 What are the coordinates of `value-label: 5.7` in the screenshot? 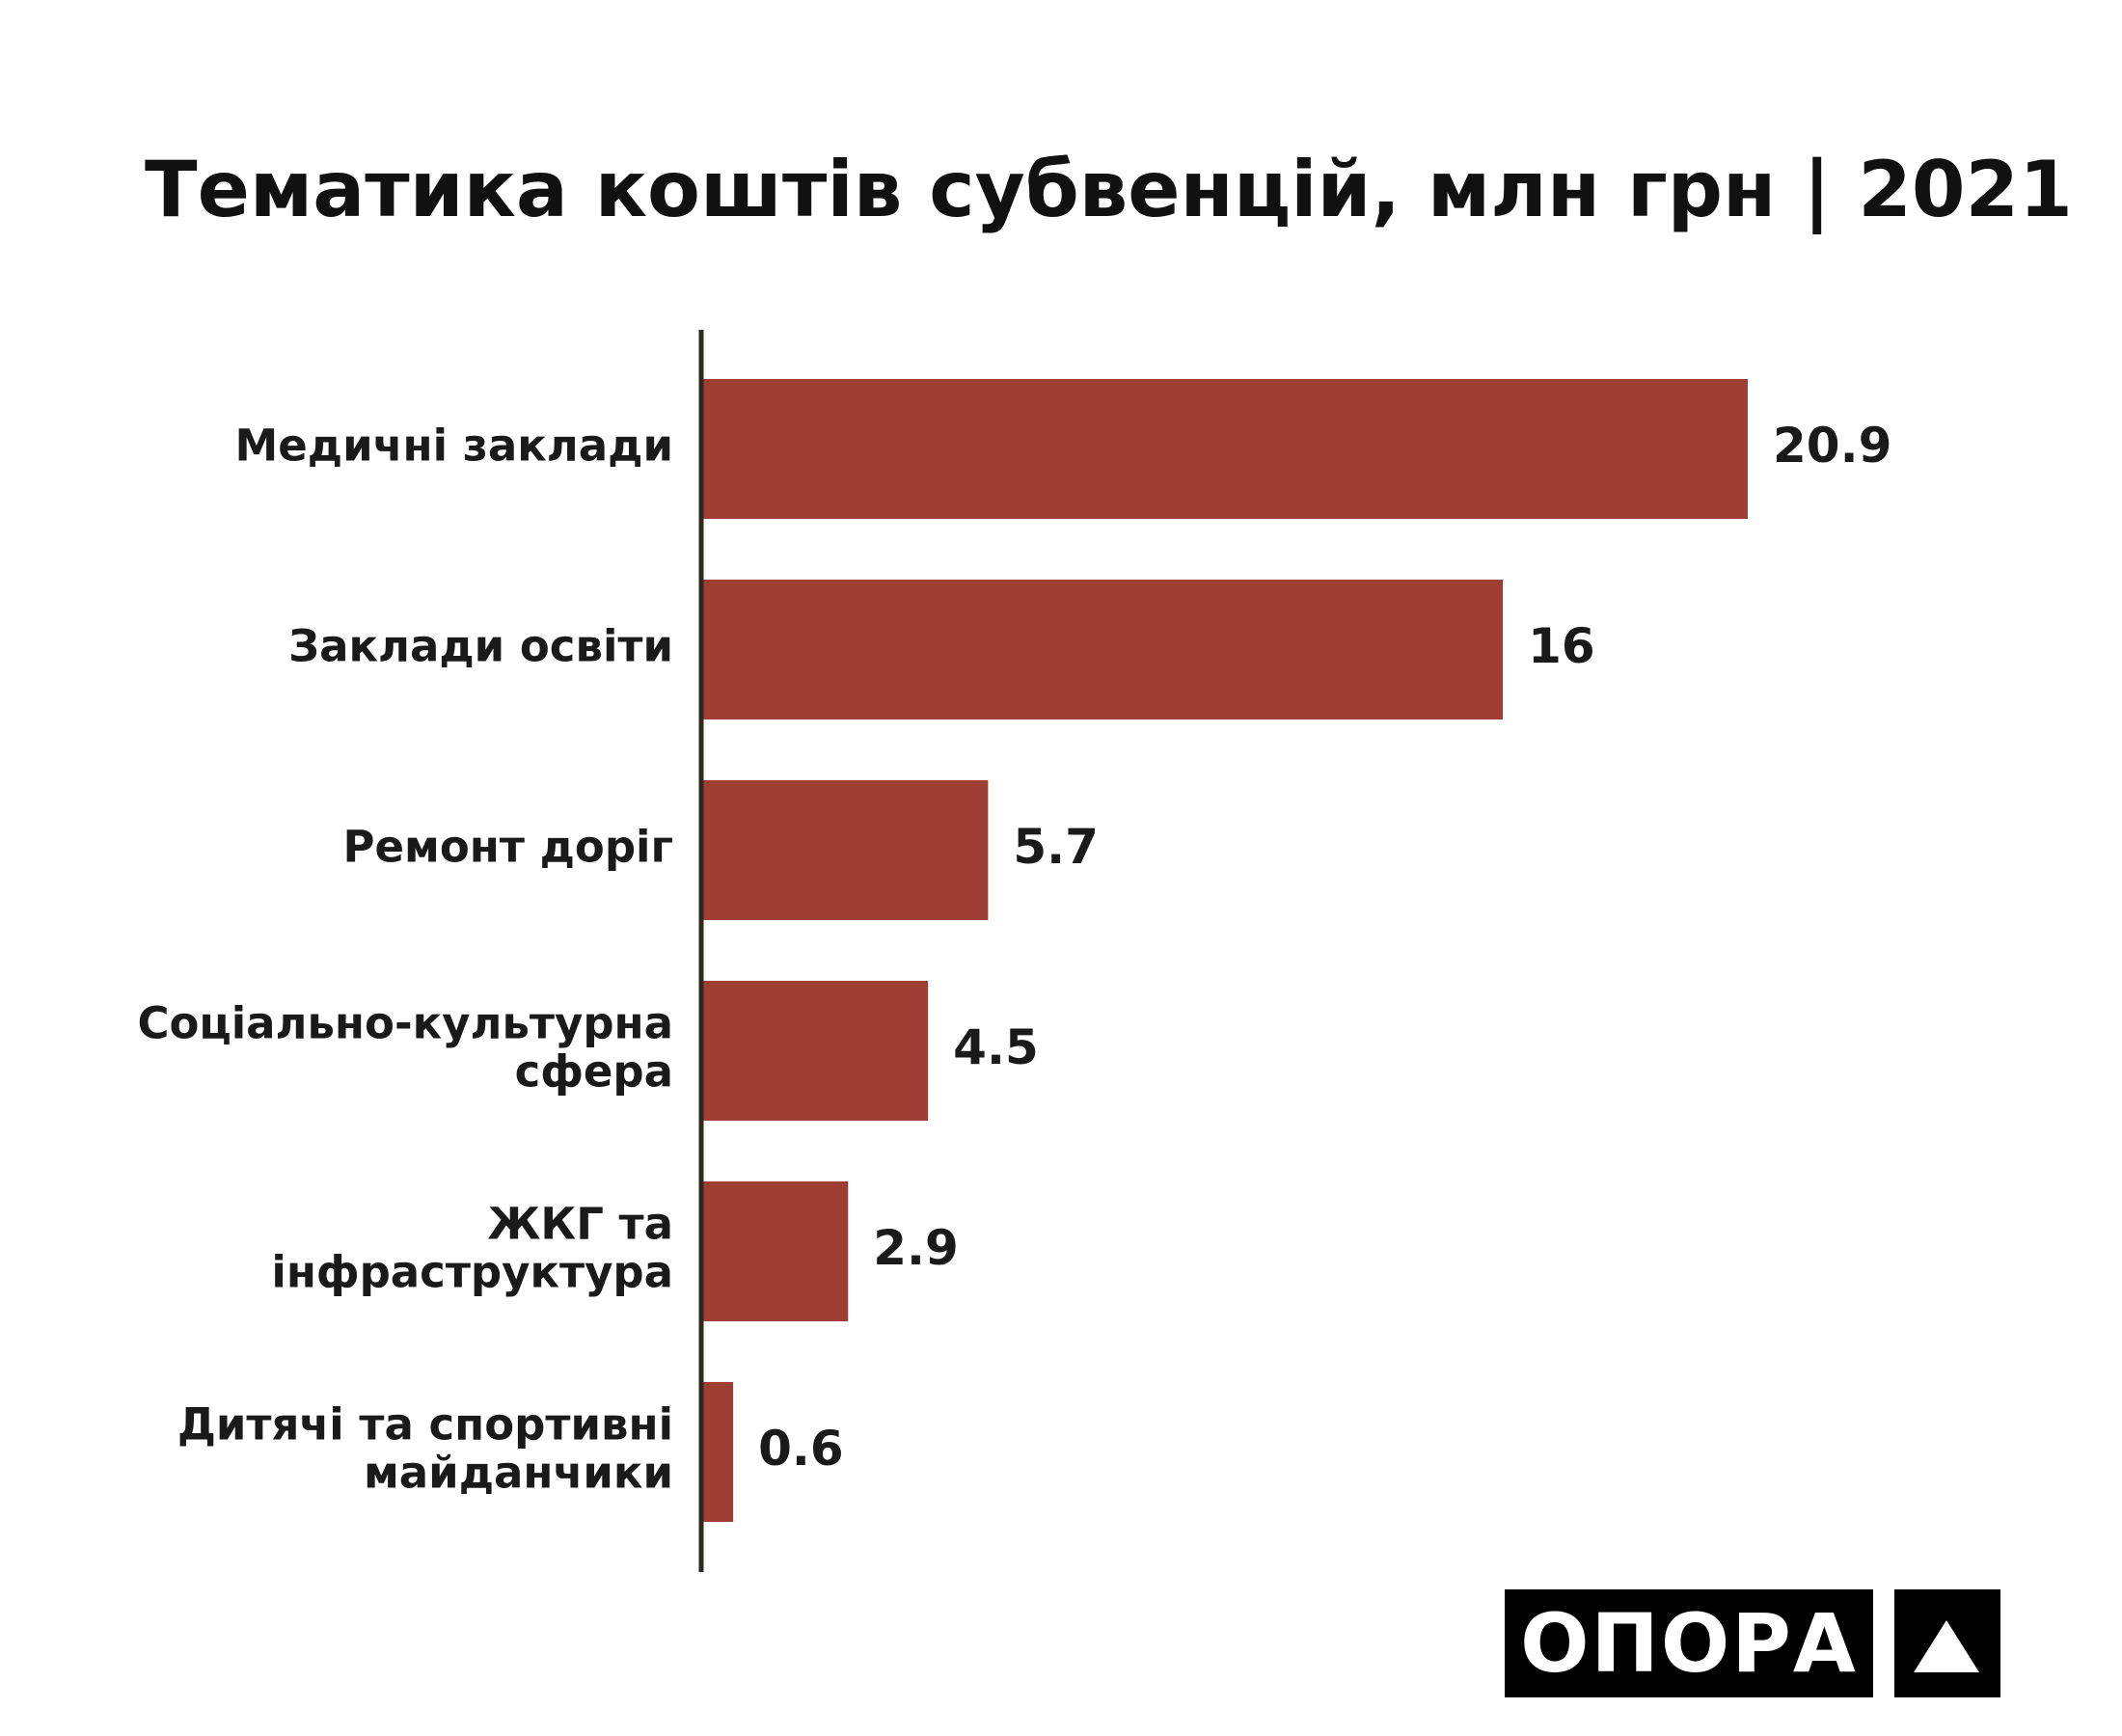 It's located at (1056, 847).